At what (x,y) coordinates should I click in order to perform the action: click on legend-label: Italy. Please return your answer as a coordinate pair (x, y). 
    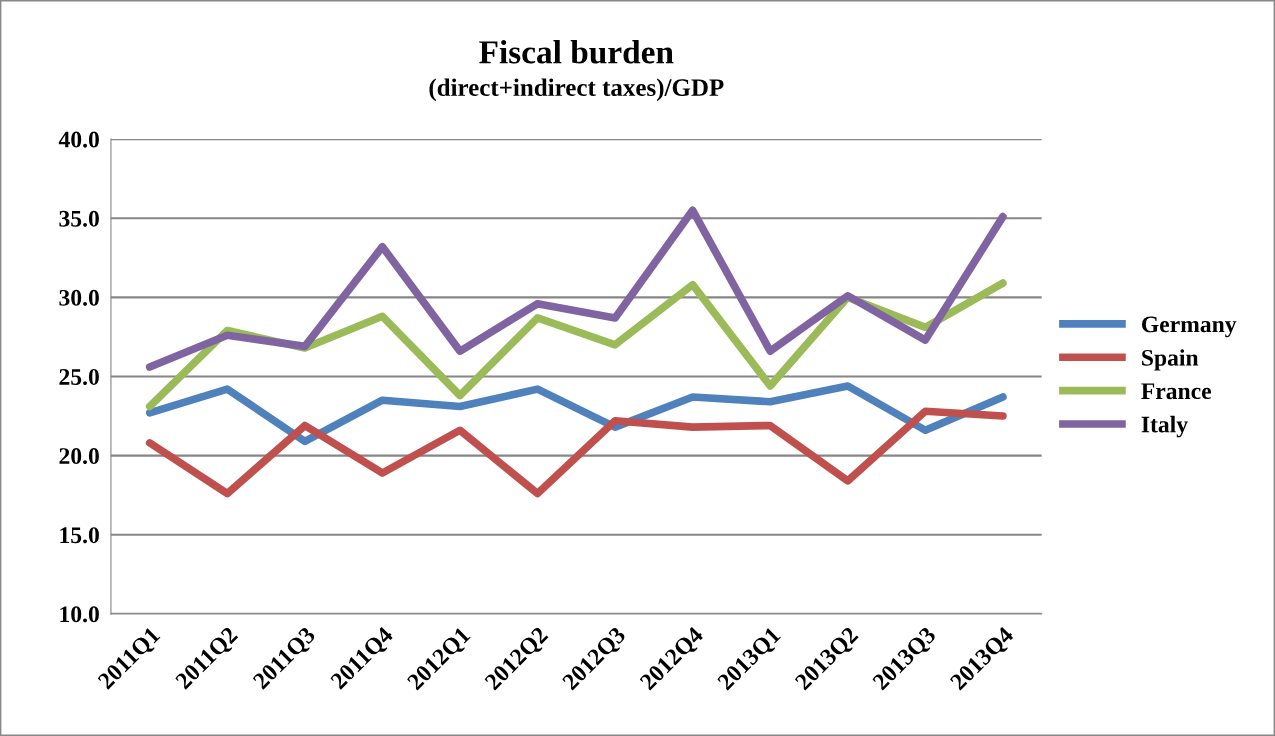
    Looking at the image, I should click on (1164, 426).